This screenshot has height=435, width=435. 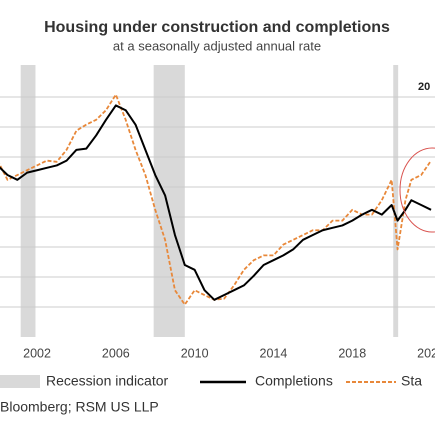 I want to click on x-tick-label: 2002, so click(x=37, y=353).